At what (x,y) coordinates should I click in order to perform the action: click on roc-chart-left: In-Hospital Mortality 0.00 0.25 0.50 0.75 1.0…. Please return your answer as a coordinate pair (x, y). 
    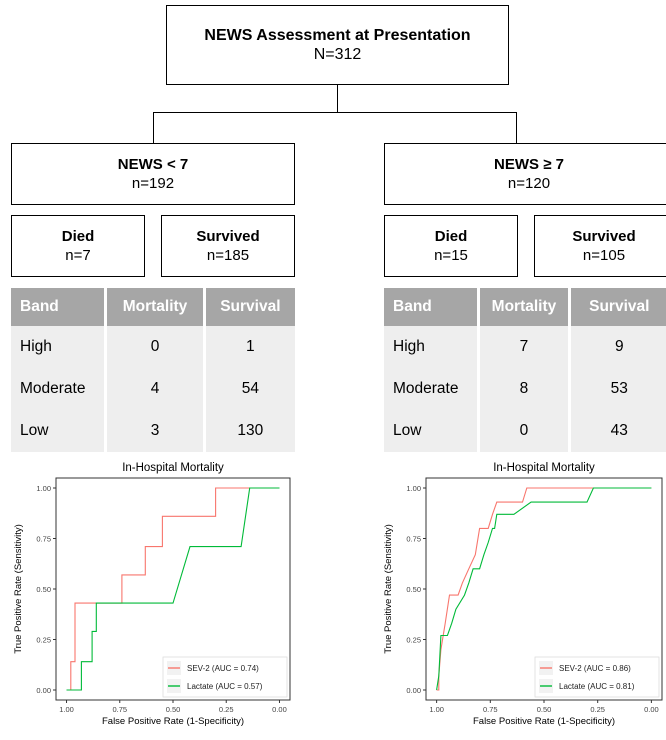
    Looking at the image, I should click on (152, 594).